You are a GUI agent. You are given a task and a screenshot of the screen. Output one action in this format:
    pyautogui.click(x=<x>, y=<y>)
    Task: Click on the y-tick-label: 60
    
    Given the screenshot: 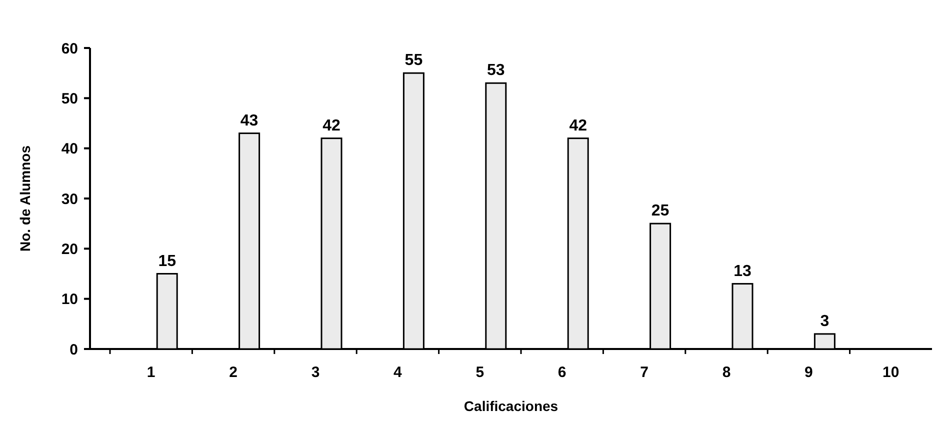 What is the action you would take?
    pyautogui.click(x=69, y=49)
    